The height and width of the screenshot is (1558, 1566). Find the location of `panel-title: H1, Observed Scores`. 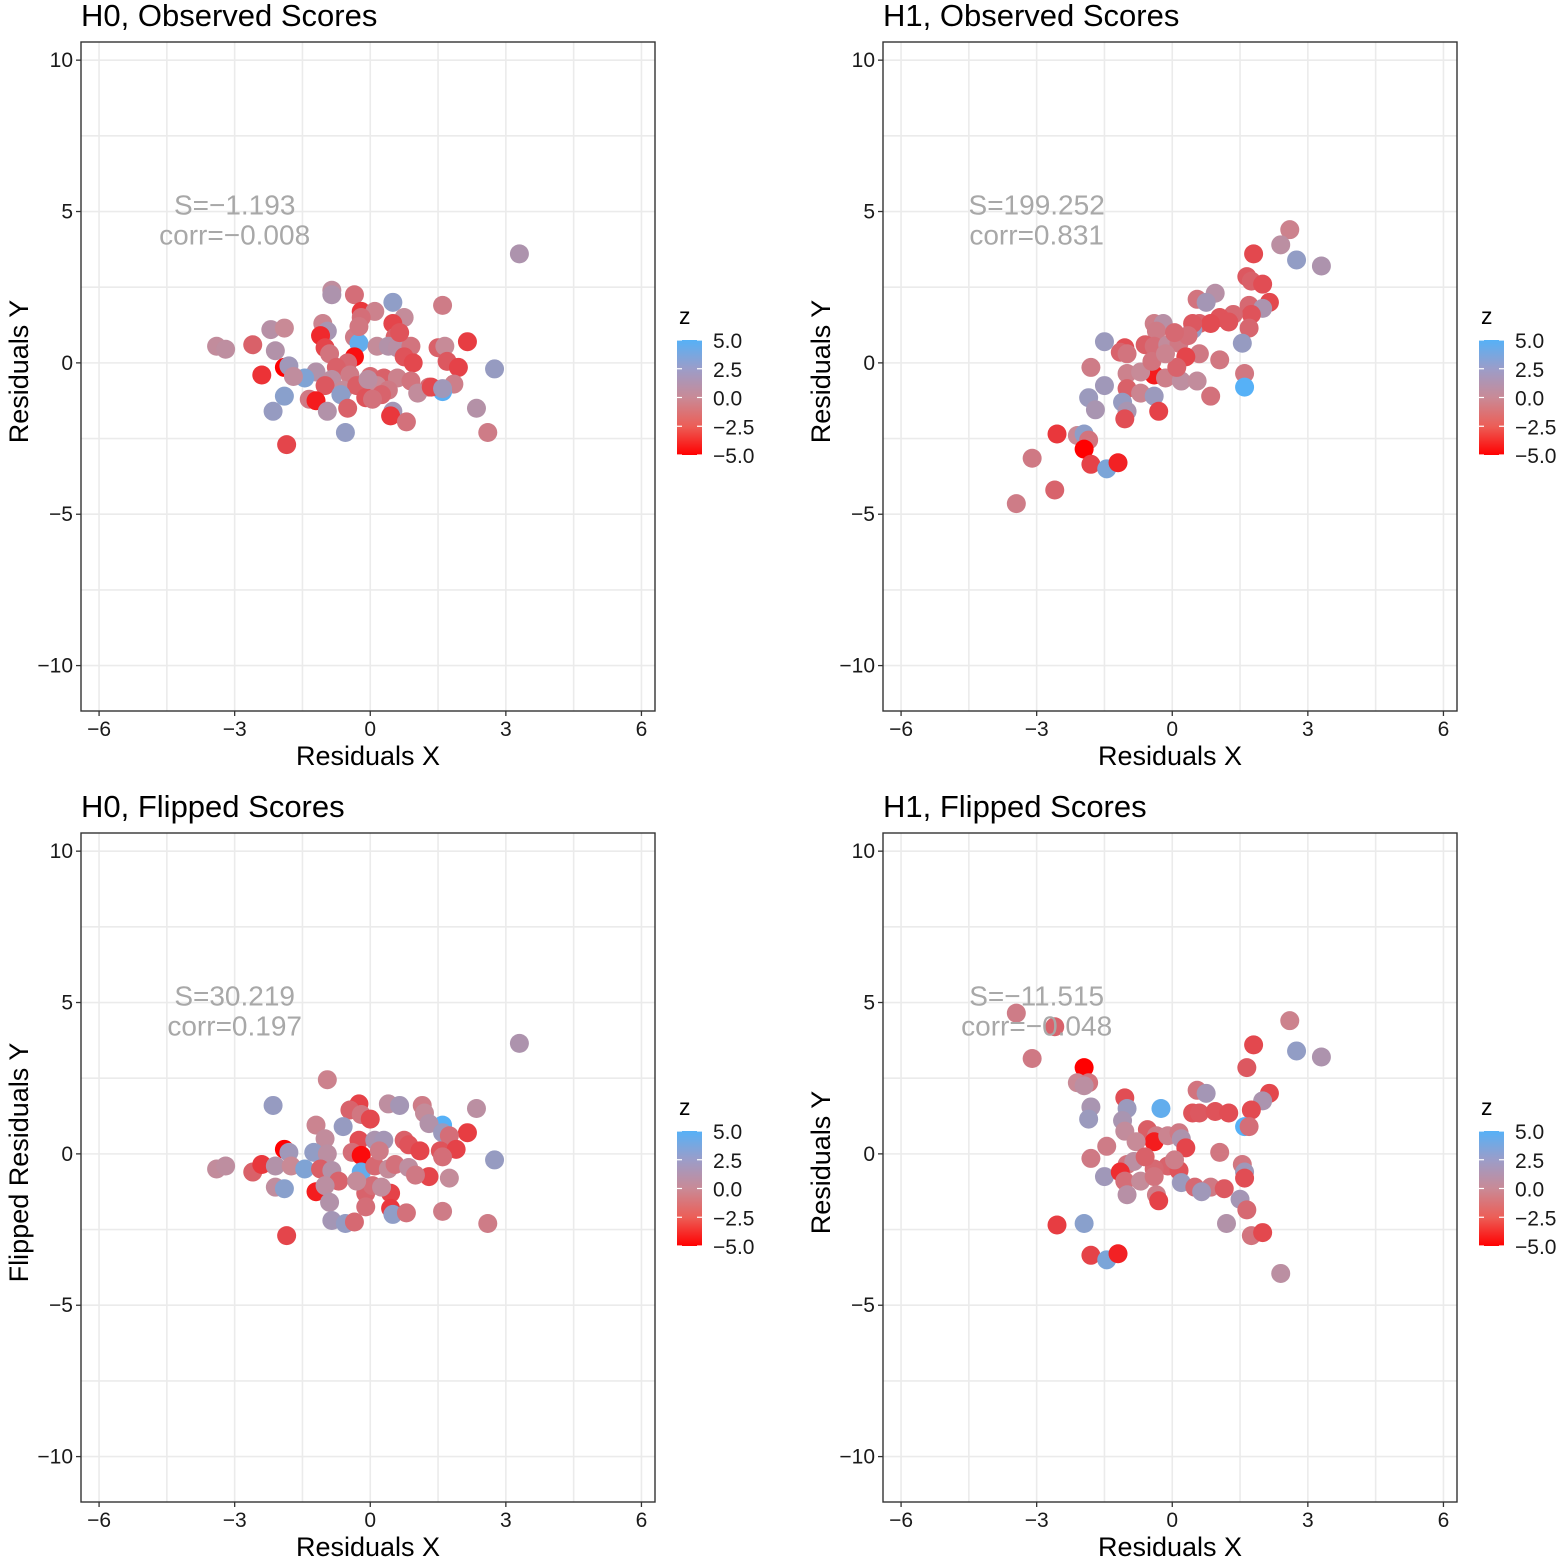

panel-title: H1, Observed Scores is located at coordinates (1031, 16).